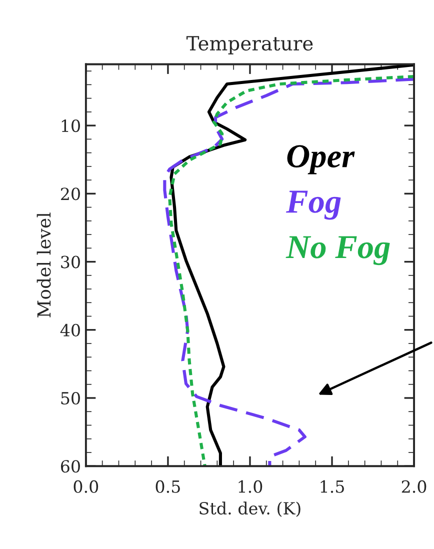  Describe the element at coordinates (70, 194) in the screenshot. I see `y-tick-label: 20` at that location.